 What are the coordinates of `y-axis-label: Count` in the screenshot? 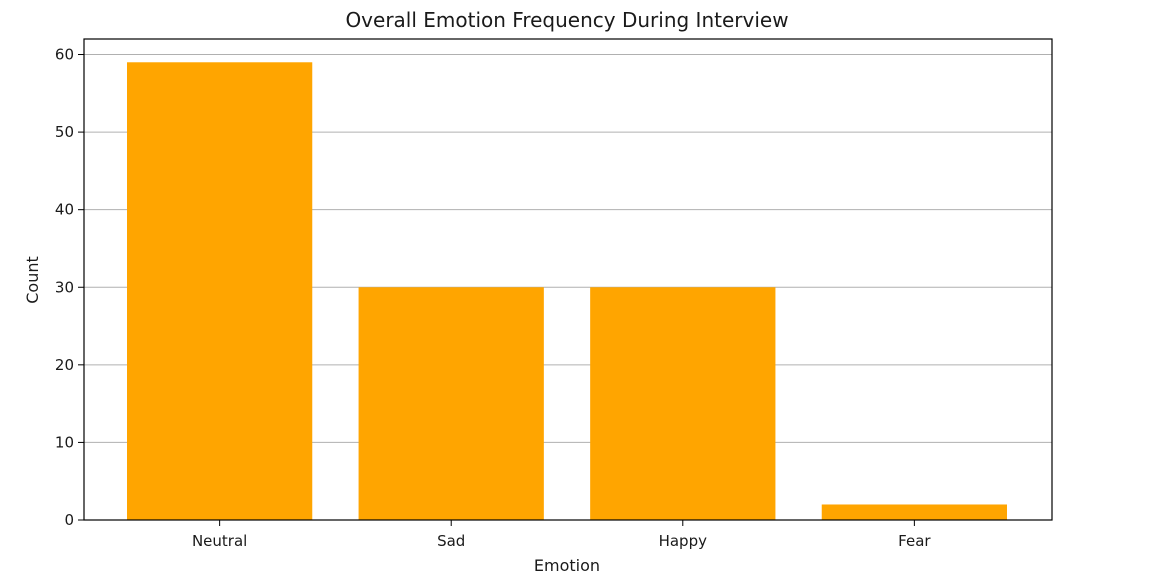 It's located at (32, 280).